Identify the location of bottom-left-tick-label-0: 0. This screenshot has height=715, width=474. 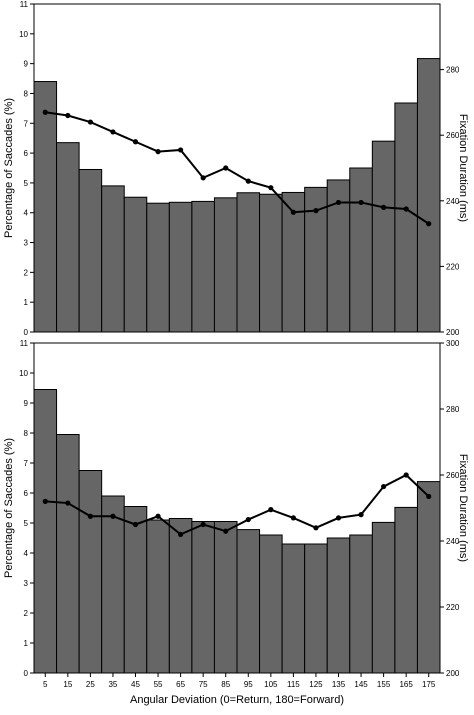
(26, 673).